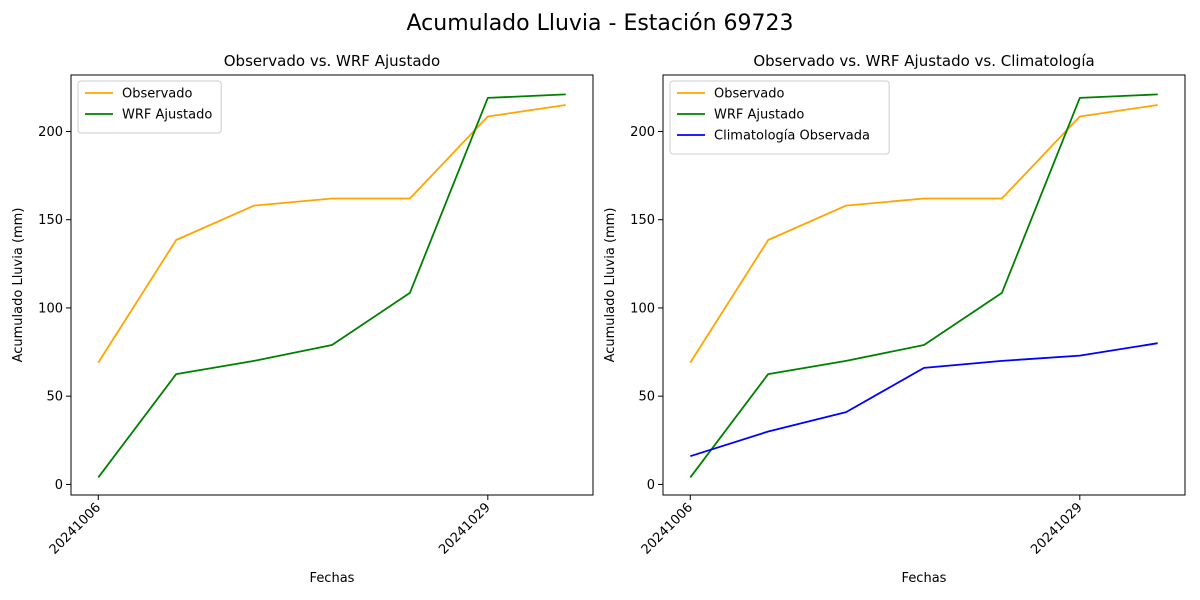 Image resolution: width=1200 pixels, height=600 pixels. I want to click on subplot-title: Observado vs. WRF Ajustado, so click(332, 61).